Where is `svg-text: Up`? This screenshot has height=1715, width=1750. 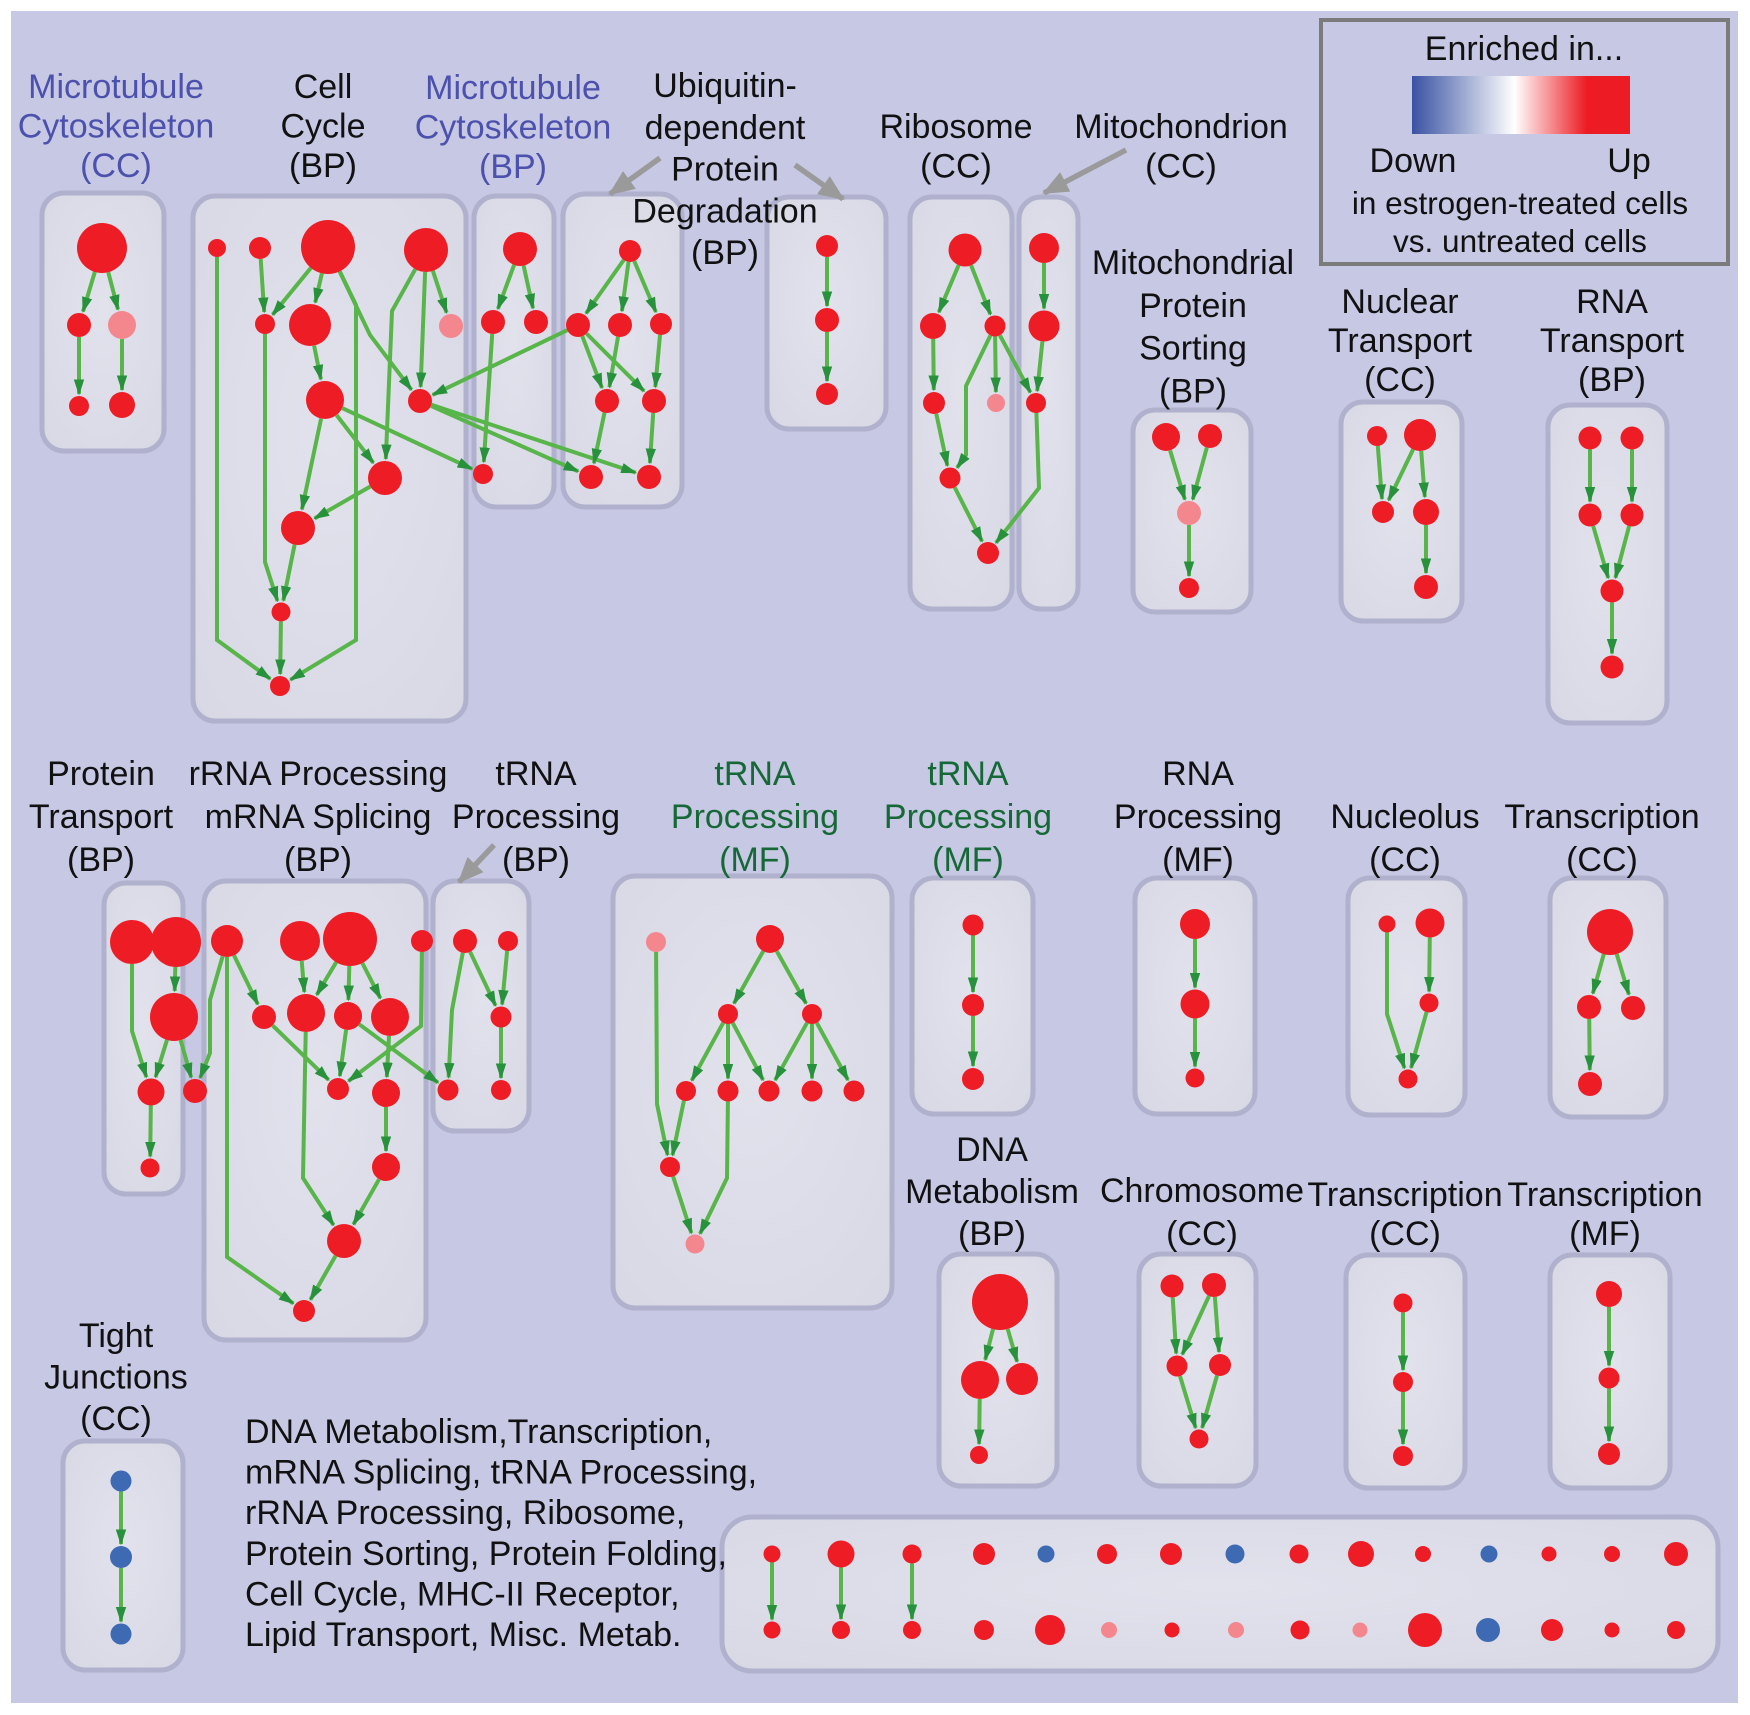
svg-text: Up is located at coordinates (1628, 161).